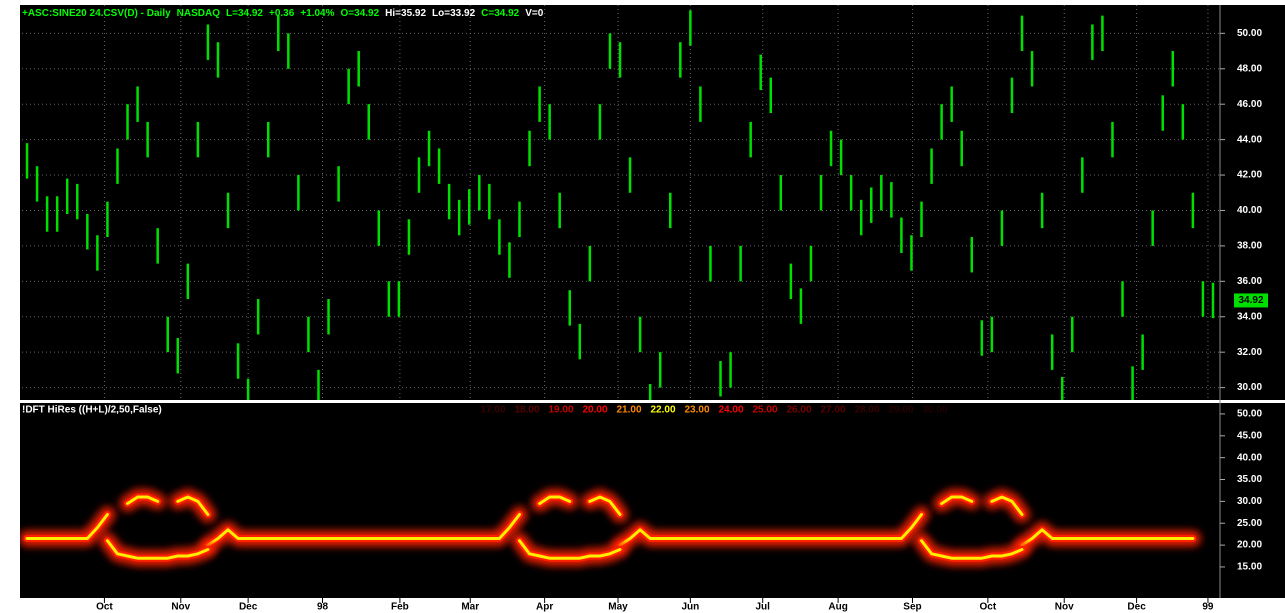 This screenshot has width=1285, height=613. I want to click on period-label: 29.00, so click(900, 410).